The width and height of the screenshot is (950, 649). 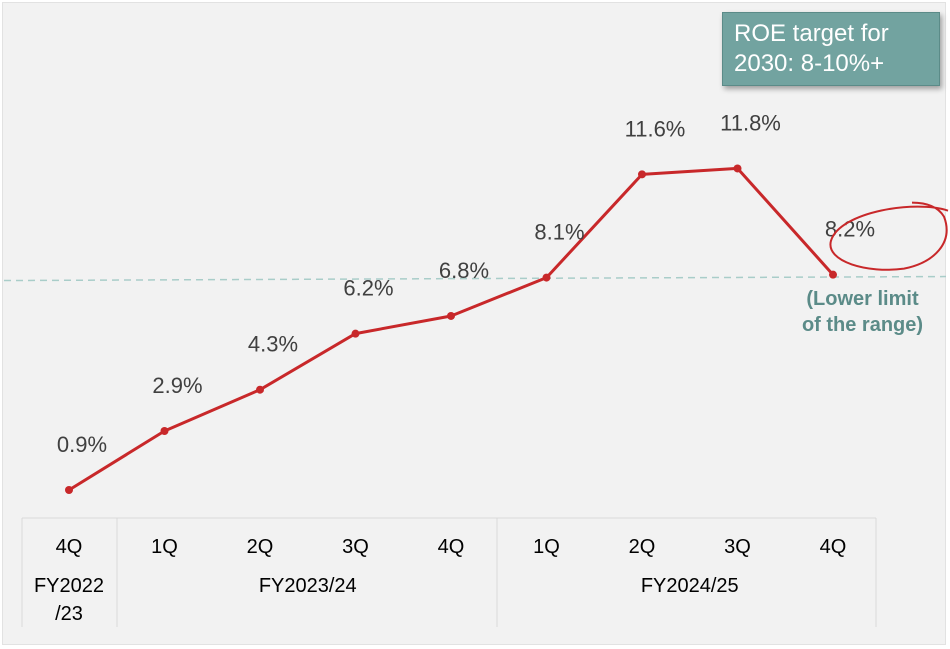 What do you see at coordinates (386, 600) in the screenshot?
I see `group-labels: FY2022/23 FY2023/24 FY2024/25` at bounding box center [386, 600].